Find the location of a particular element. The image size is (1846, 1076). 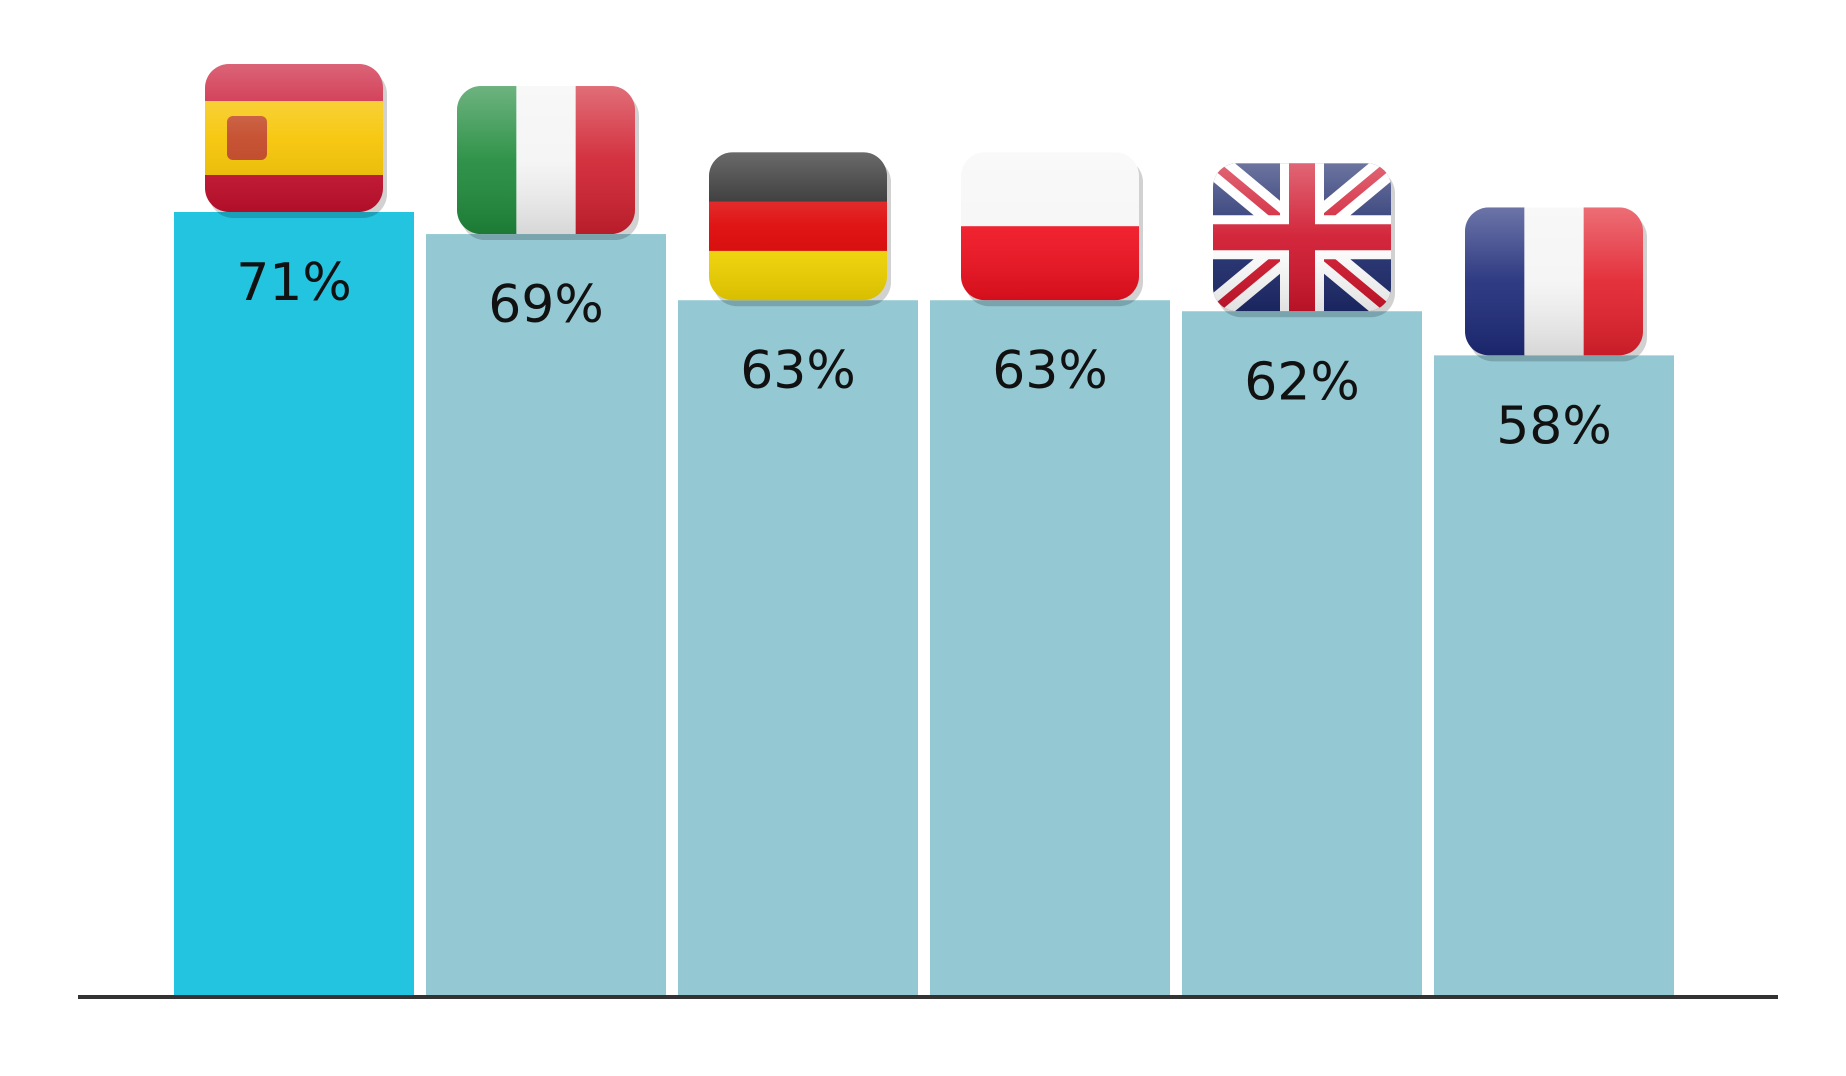

value-label: 71% is located at coordinates (294, 283).